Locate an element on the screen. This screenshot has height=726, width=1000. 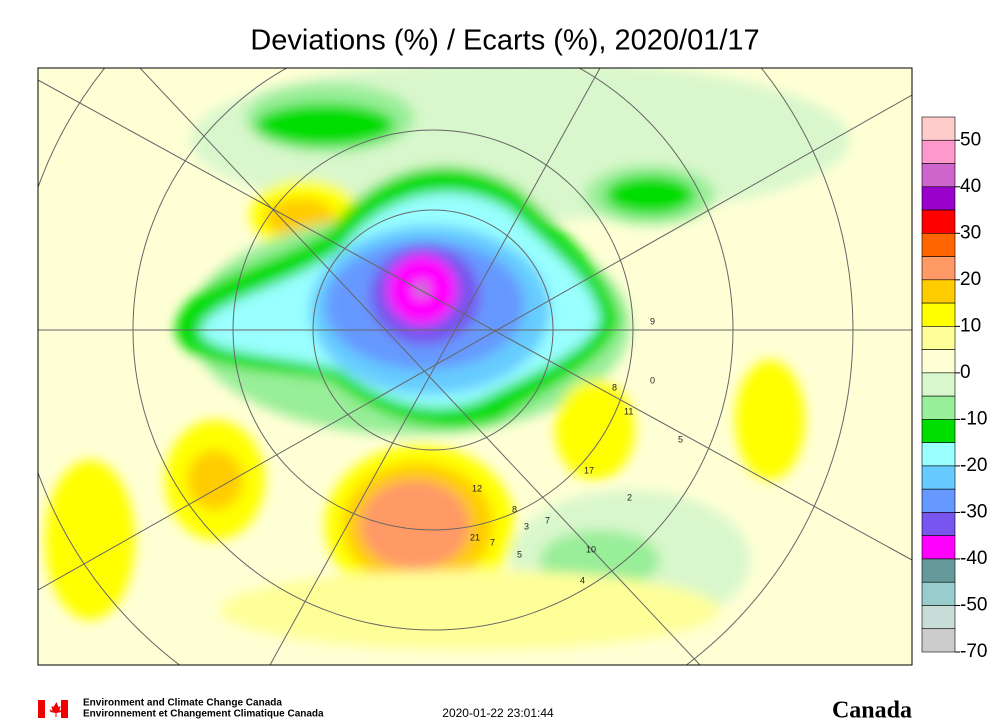
legend-label: -20 is located at coordinates (973, 465).